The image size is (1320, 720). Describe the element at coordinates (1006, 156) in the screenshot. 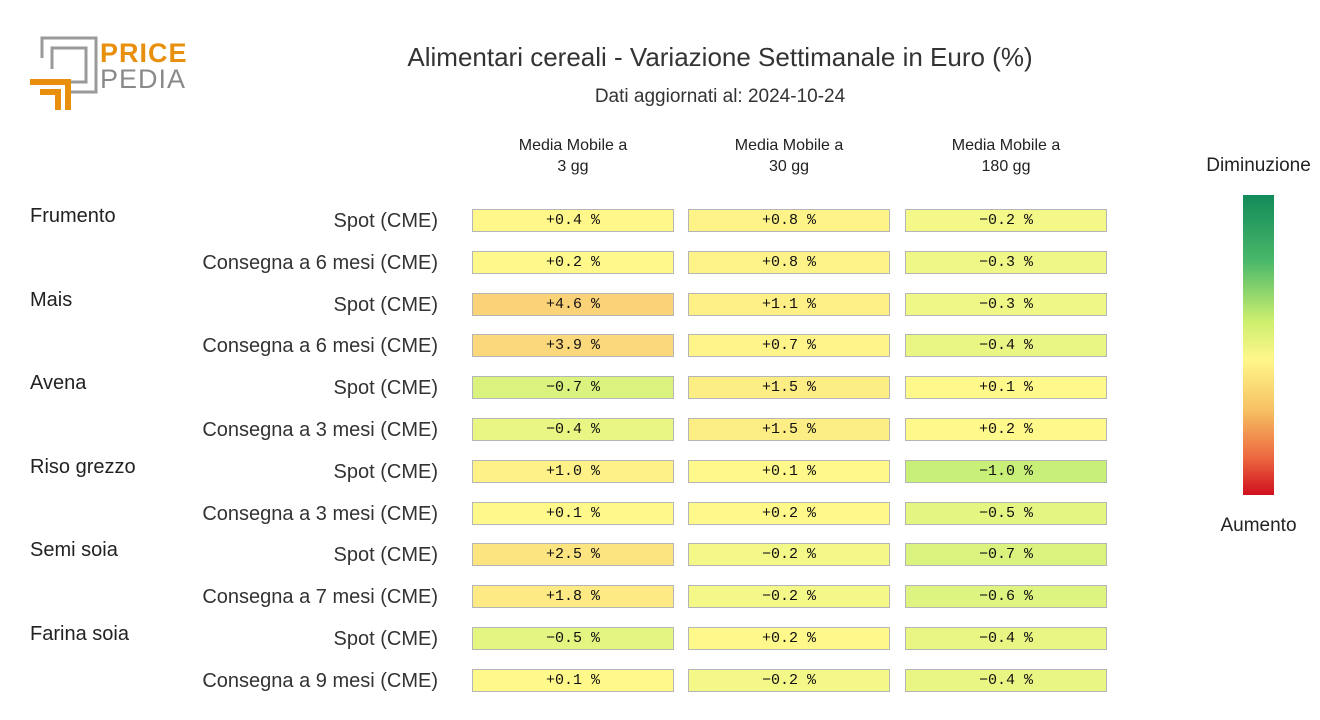

I see `column-header: Media Mobile a 180 gg` at that location.